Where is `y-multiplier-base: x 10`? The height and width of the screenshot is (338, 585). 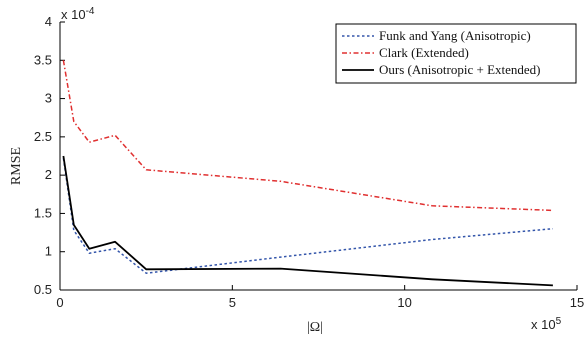 y-multiplier-base: x 10 is located at coordinates (73, 14).